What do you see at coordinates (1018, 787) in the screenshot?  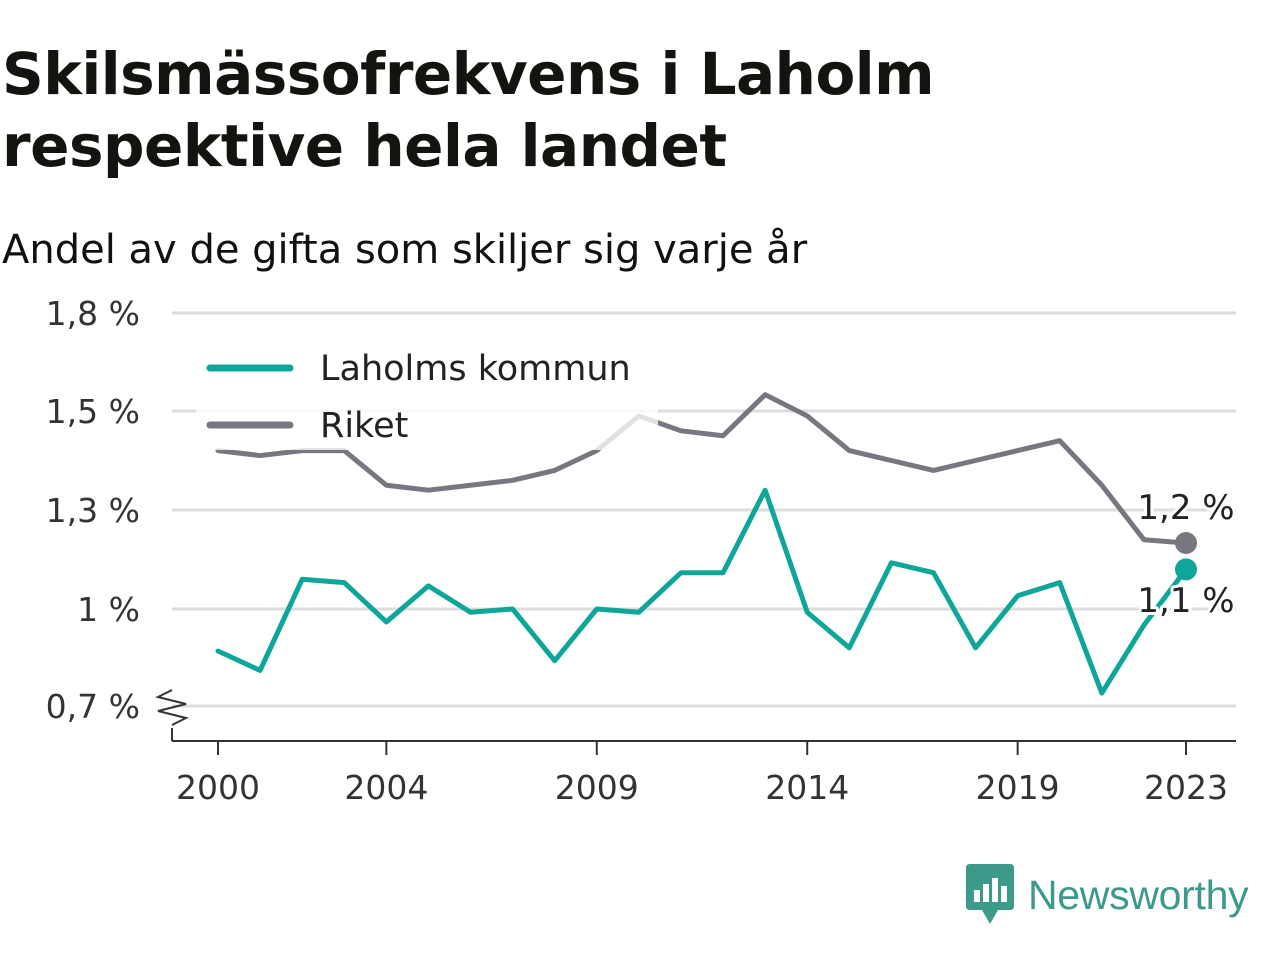 I see `x-tick-label: 2019` at bounding box center [1018, 787].